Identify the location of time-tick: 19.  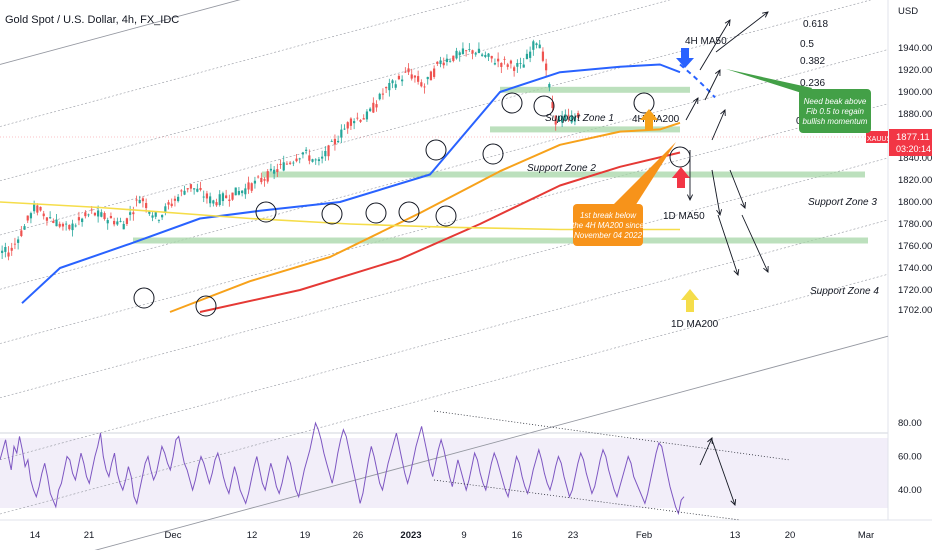
(305, 535).